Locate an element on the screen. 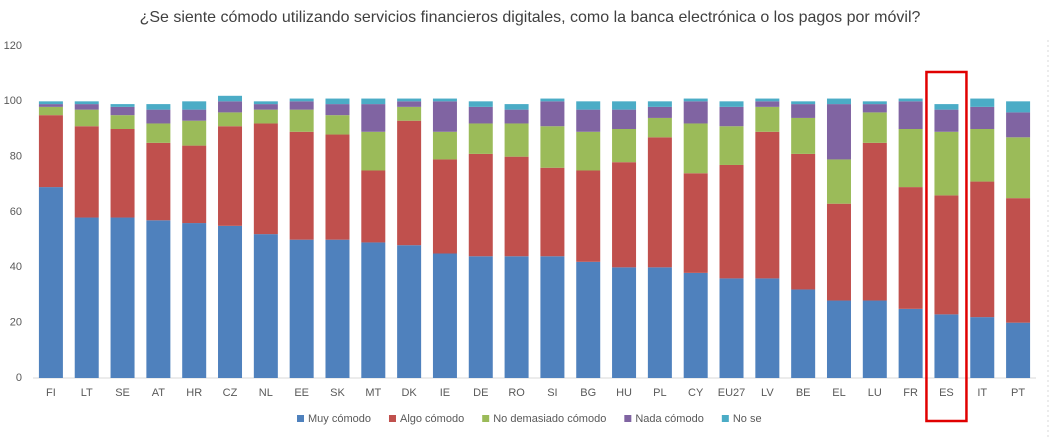 The height and width of the screenshot is (437, 1055). y-tick-label: 60 is located at coordinates (16, 212).